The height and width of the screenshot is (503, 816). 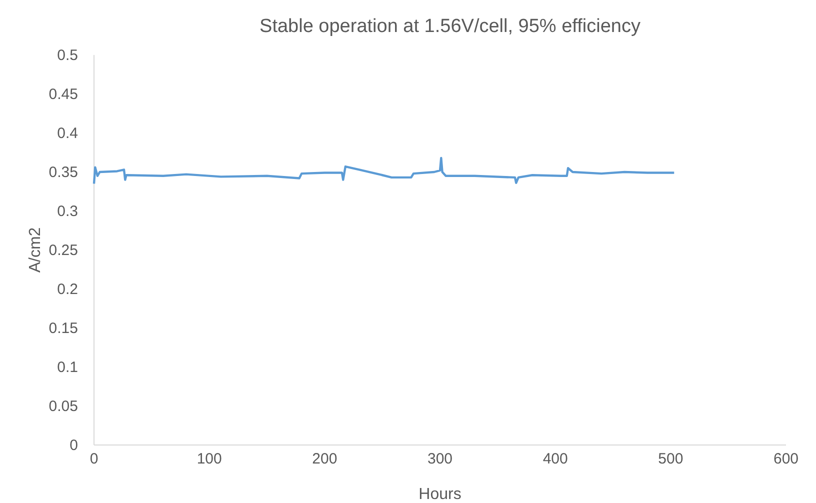 What do you see at coordinates (74, 445) in the screenshot?
I see `y-tick-label: 0` at bounding box center [74, 445].